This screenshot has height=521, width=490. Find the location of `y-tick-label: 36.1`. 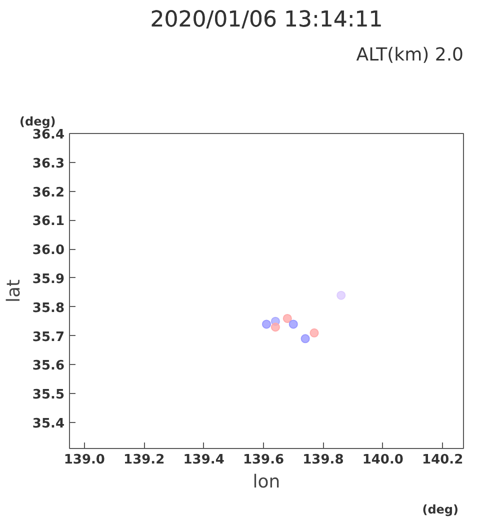

y-tick-label: 36.1 is located at coordinates (48, 222).